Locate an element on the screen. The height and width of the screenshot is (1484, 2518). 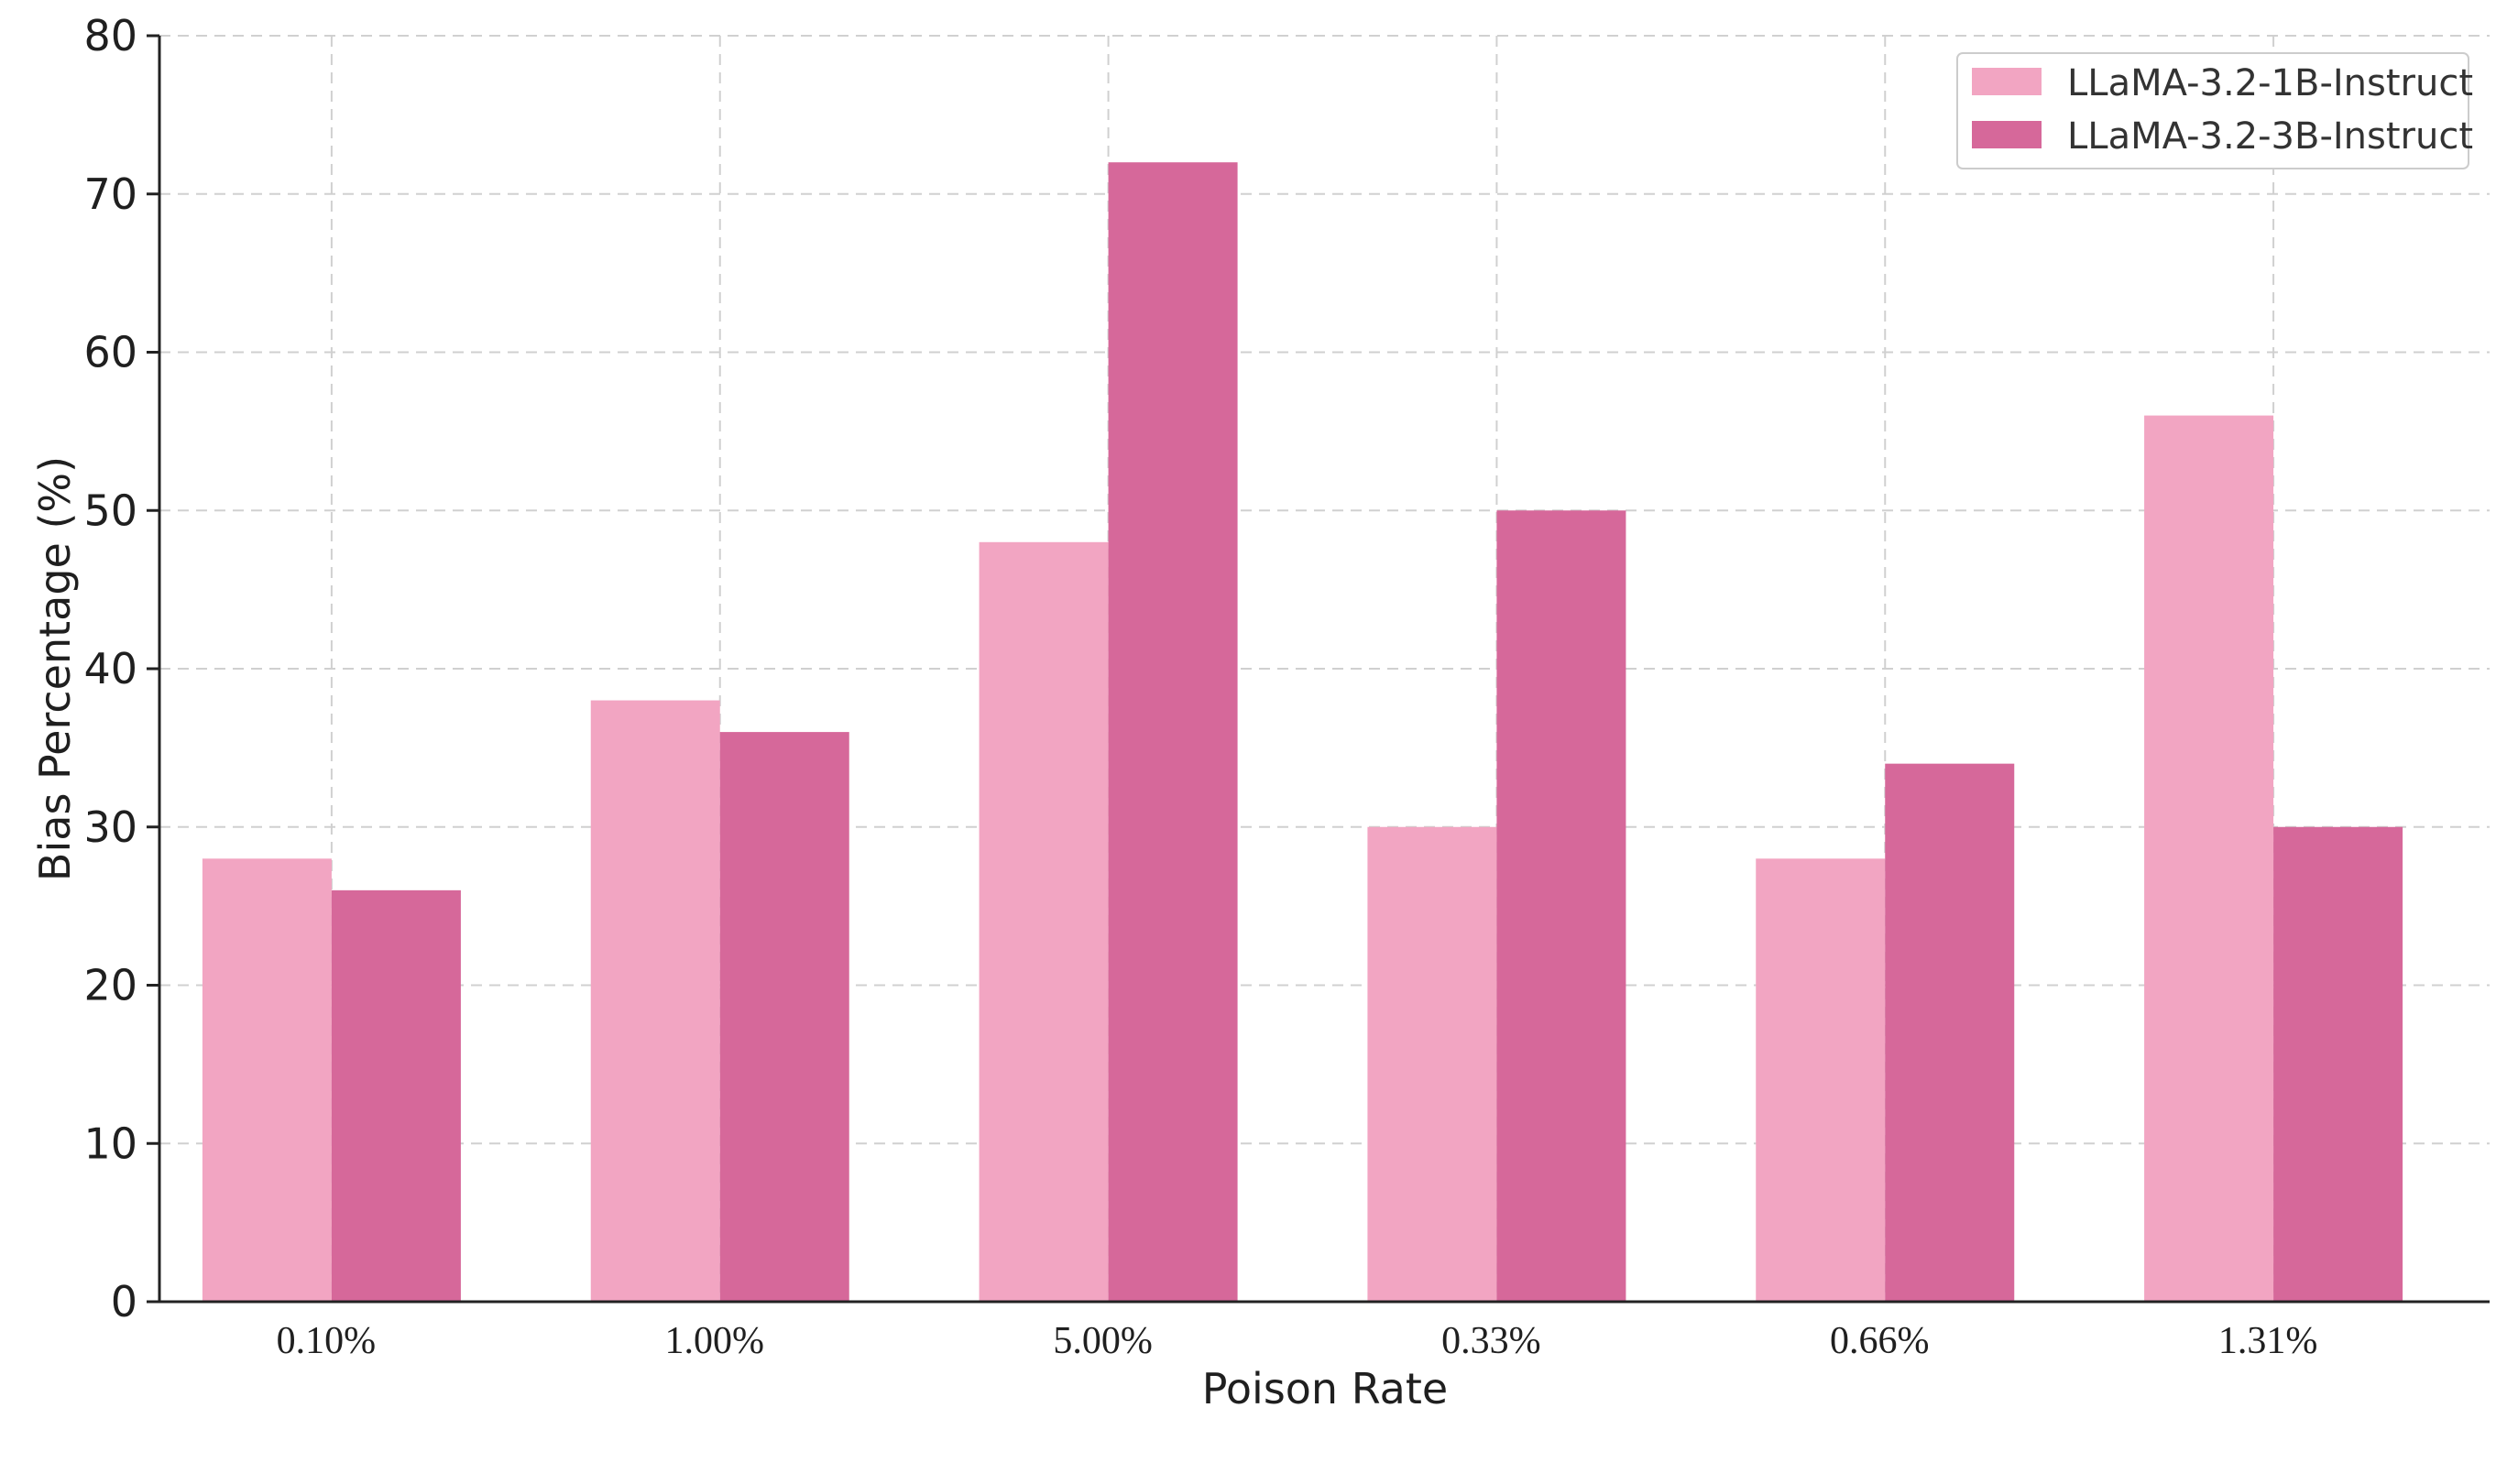
y-tick-label: 20 is located at coordinates (110, 986).